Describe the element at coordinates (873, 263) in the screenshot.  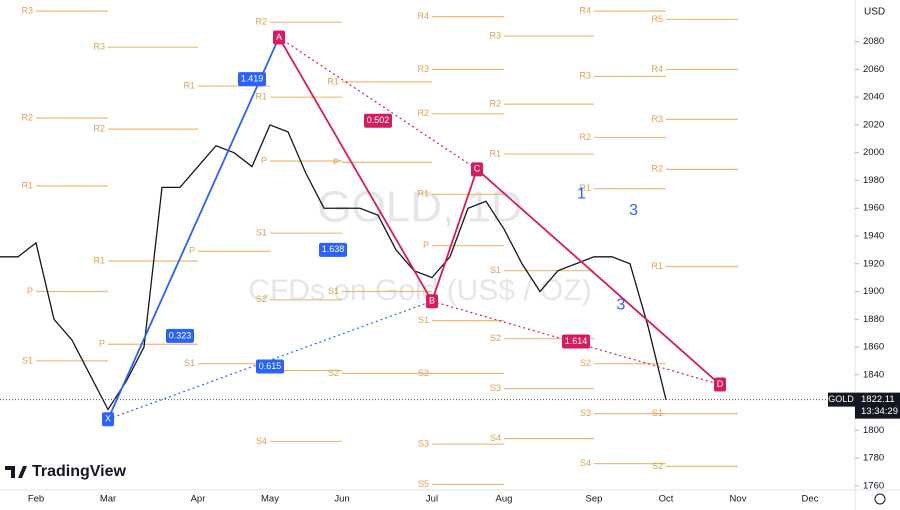
I see `y-tick-label: 1920` at that location.